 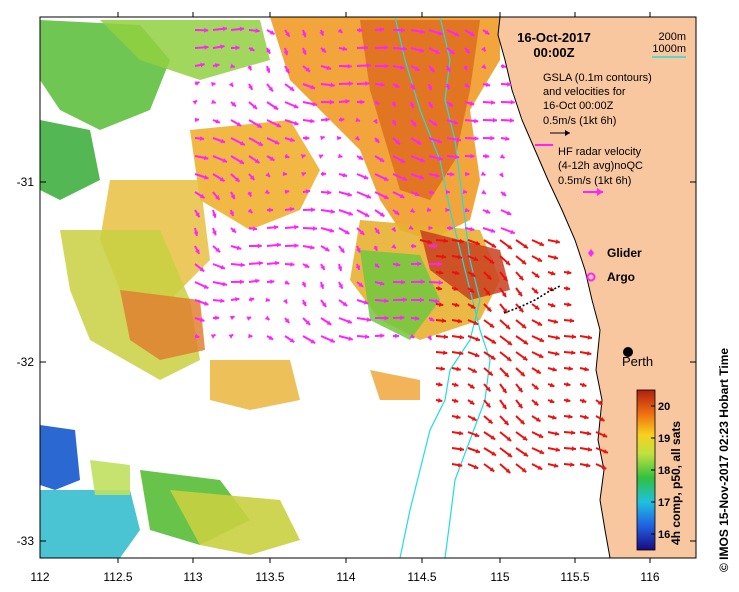 I want to click on colorbar-tick-label: 17, so click(x=664, y=503).